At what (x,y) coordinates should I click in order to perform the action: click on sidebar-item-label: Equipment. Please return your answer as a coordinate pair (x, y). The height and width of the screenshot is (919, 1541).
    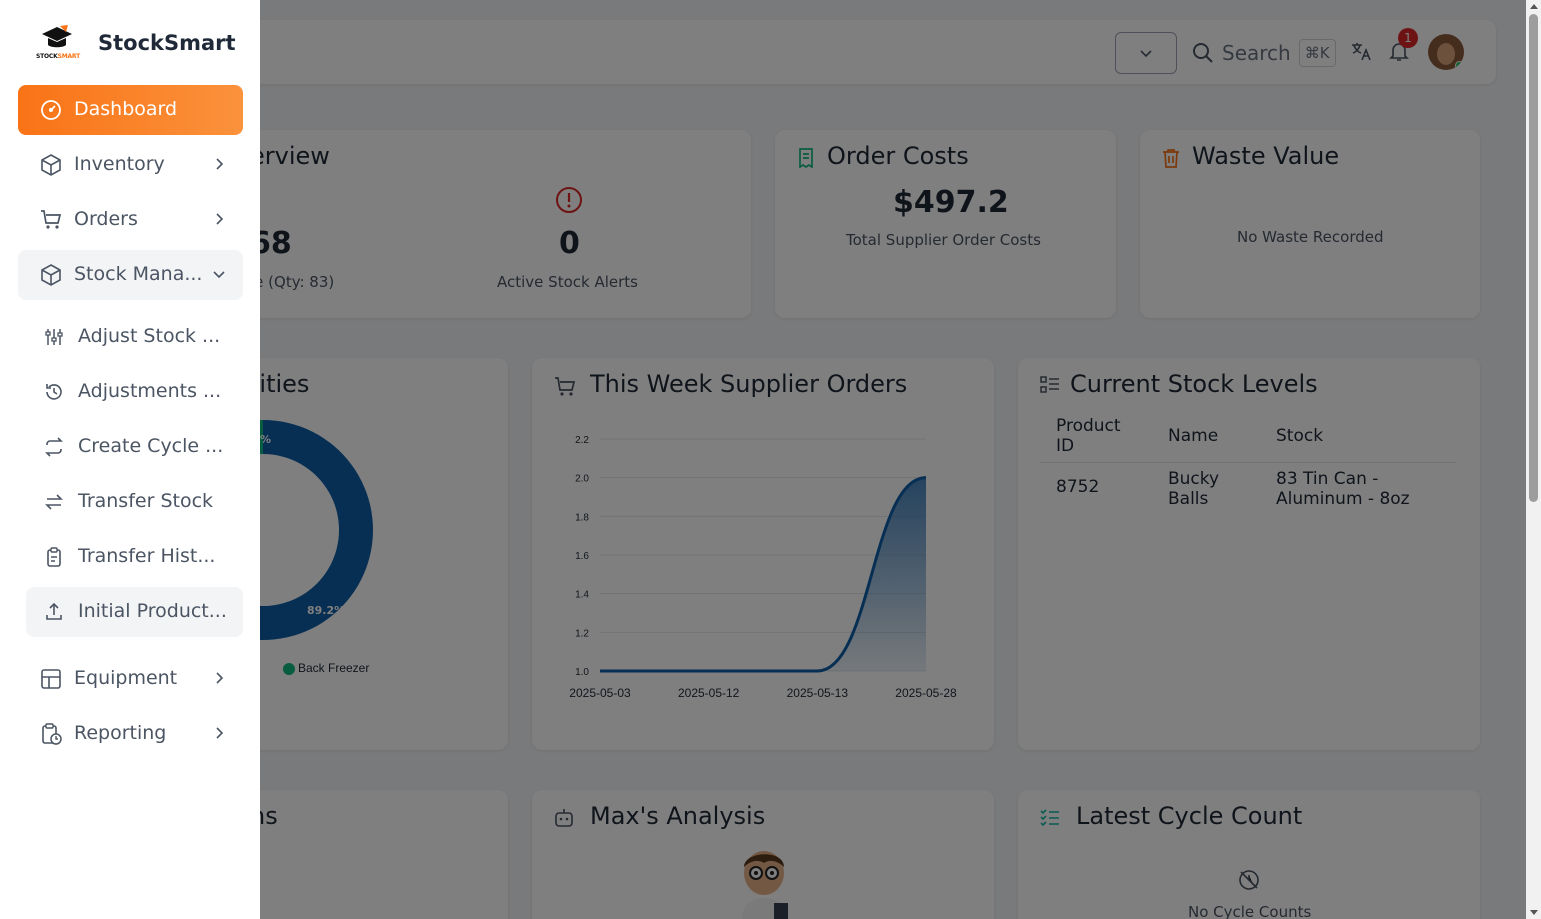
    Looking at the image, I should click on (126, 678).